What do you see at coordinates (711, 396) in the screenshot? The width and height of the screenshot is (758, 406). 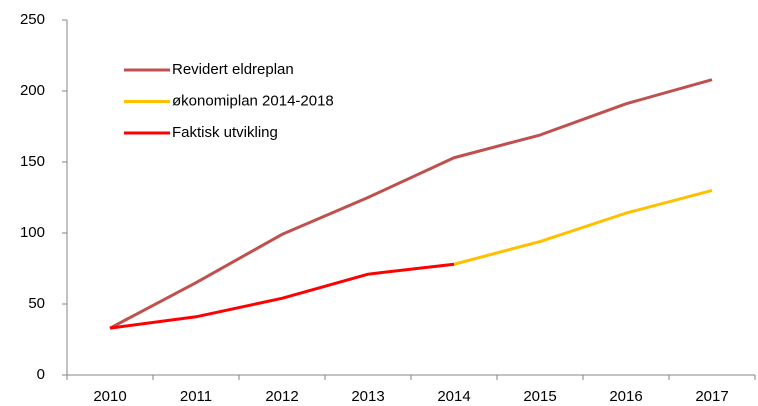 I see `x-tick-label: 2017` at bounding box center [711, 396].